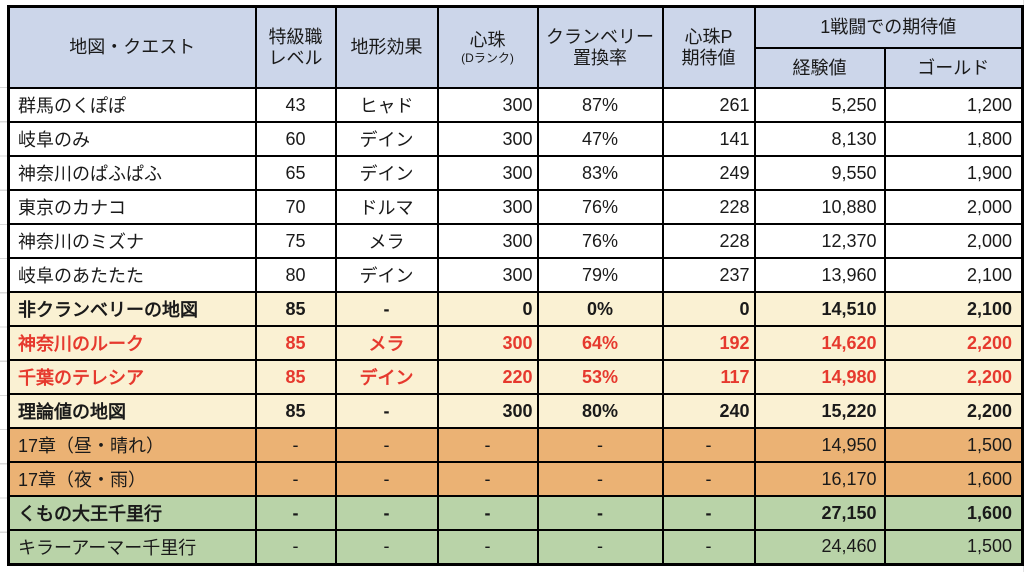 The height and width of the screenshot is (572, 1024). I want to click on header-pearl-p-line2: 期待値, so click(708, 57).